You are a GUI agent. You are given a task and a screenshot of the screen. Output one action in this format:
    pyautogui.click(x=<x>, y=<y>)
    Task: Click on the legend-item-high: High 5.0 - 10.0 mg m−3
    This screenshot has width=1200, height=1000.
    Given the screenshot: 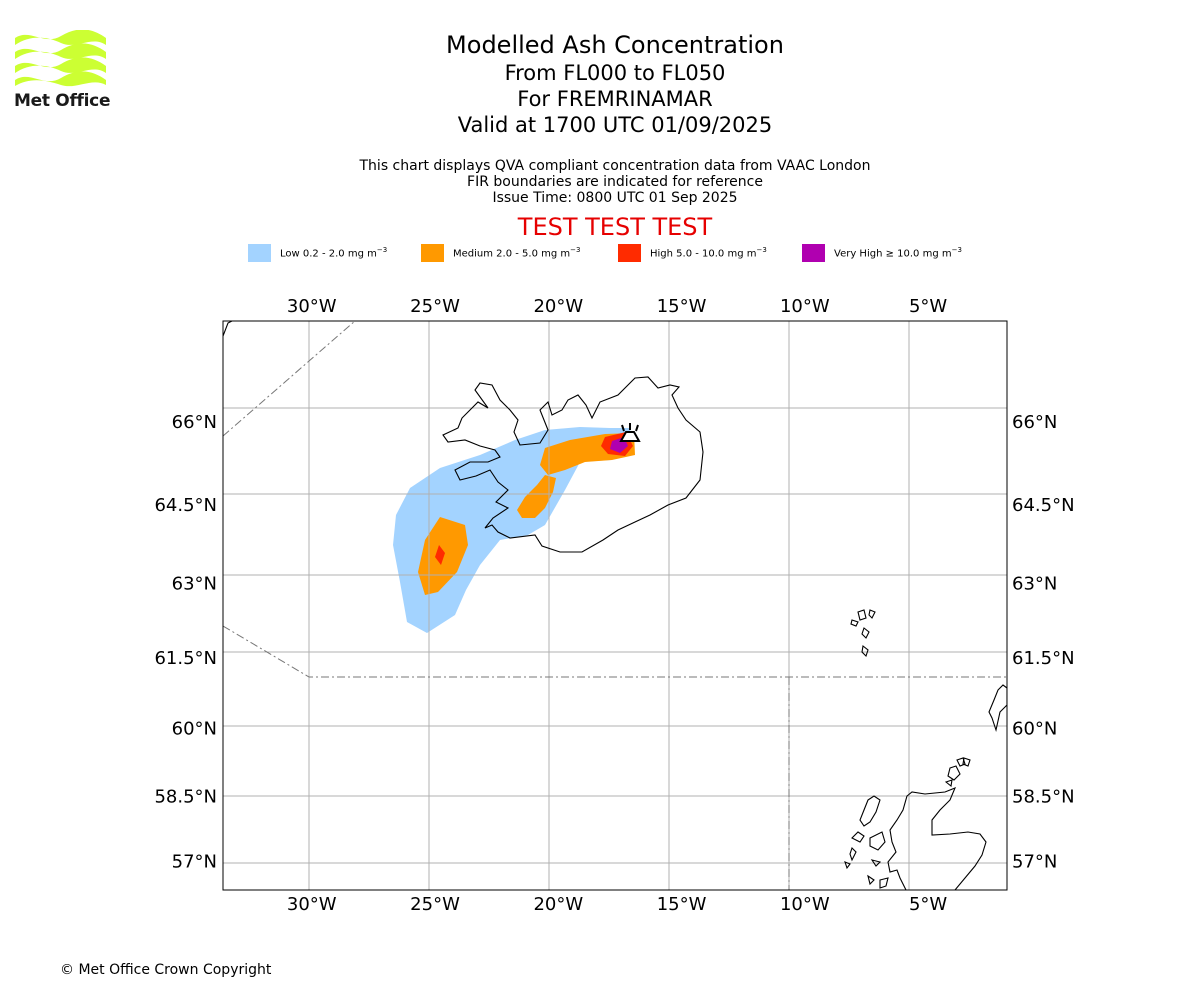 What is the action you would take?
    pyautogui.click(x=692, y=253)
    